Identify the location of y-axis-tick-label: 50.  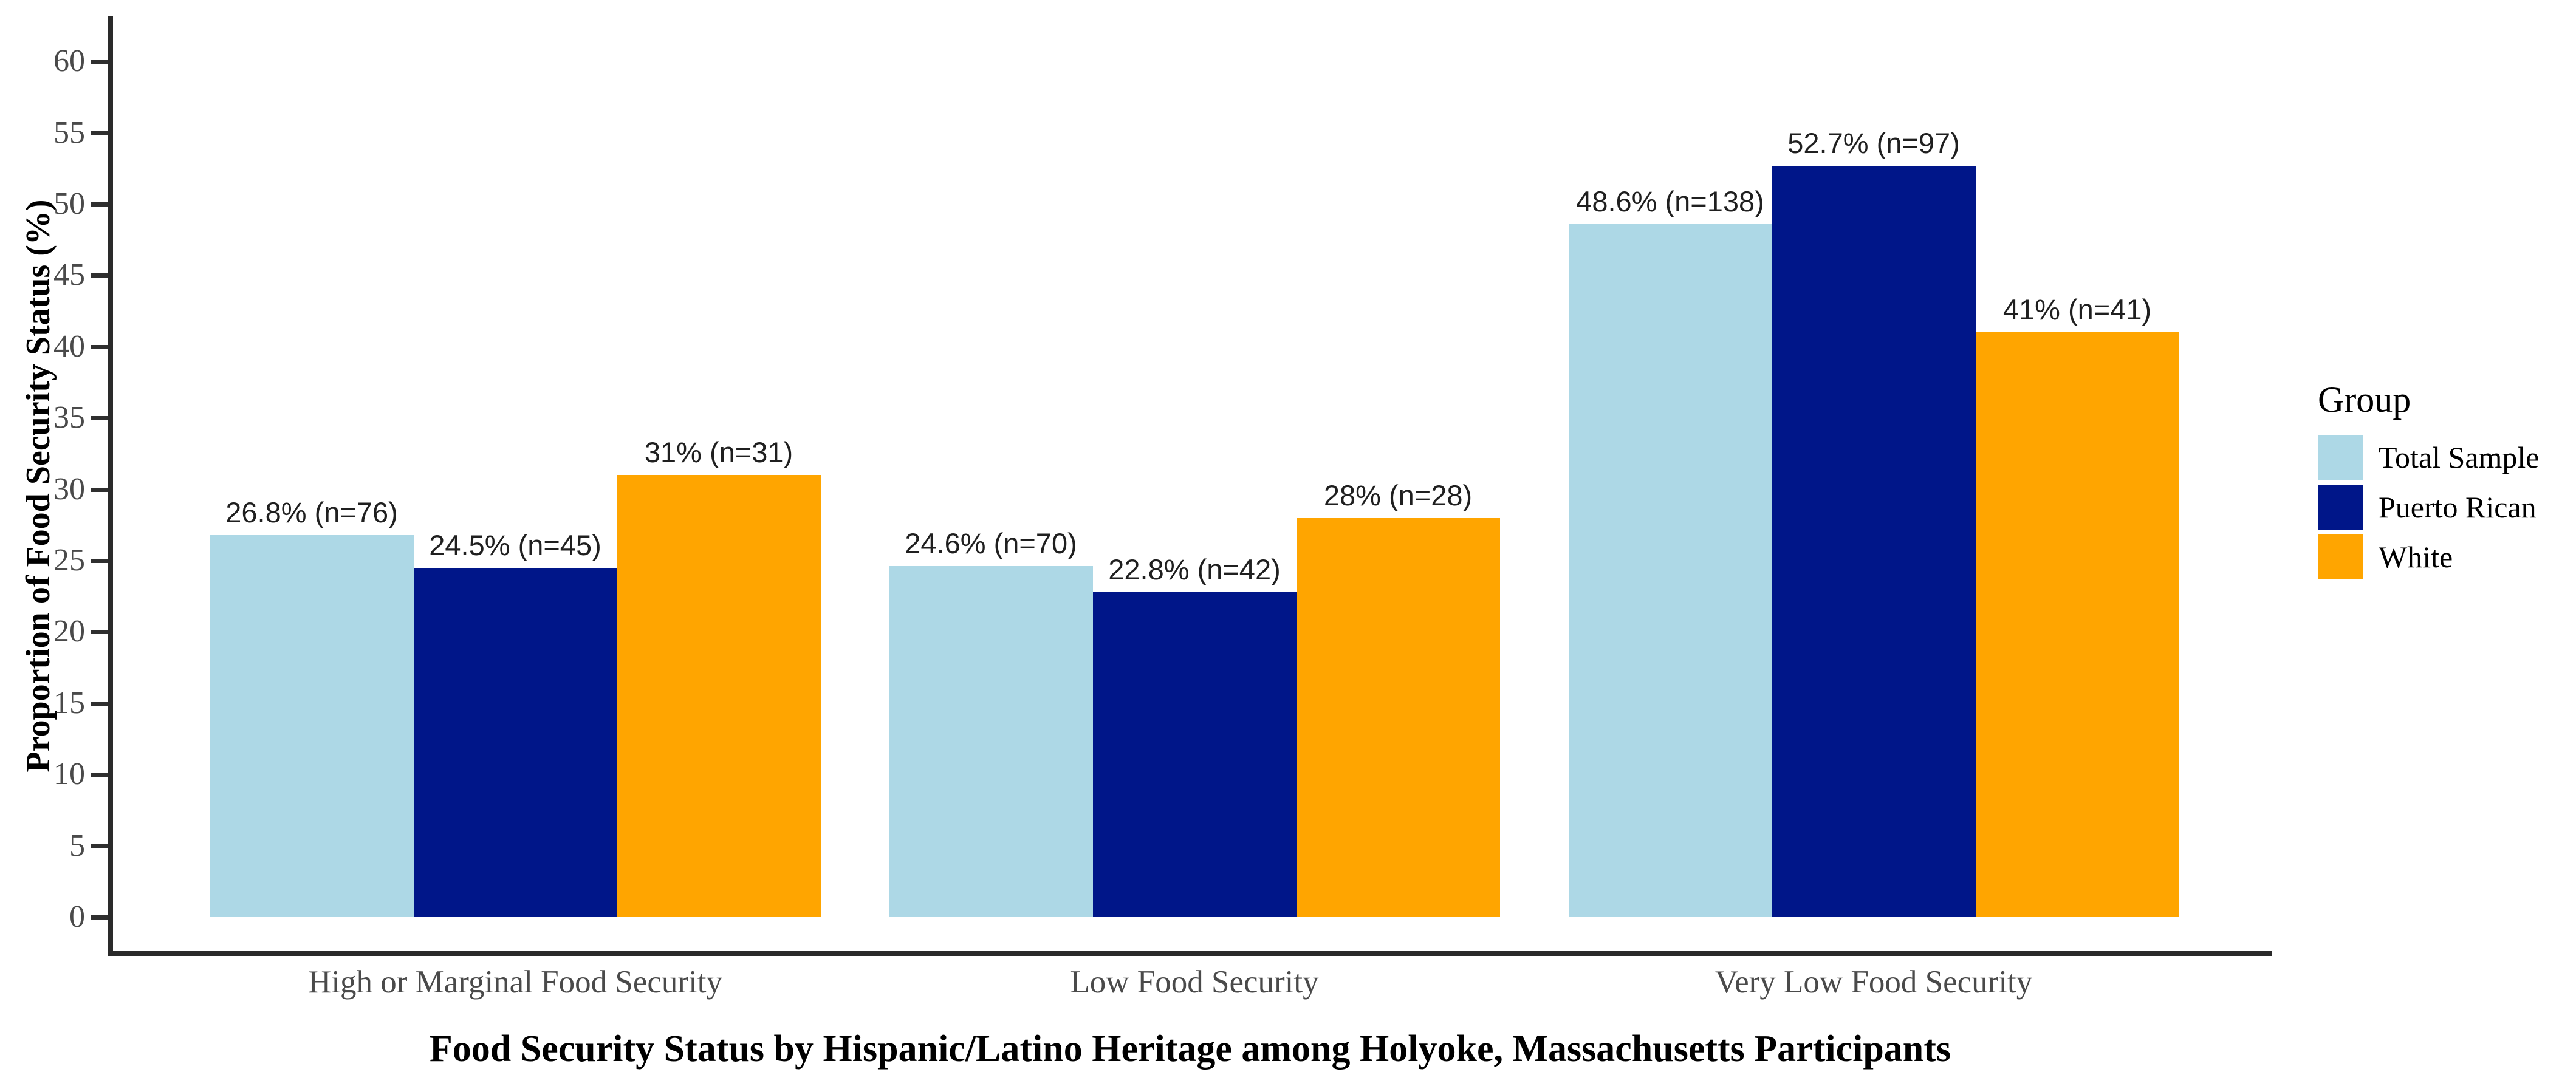
(69, 203).